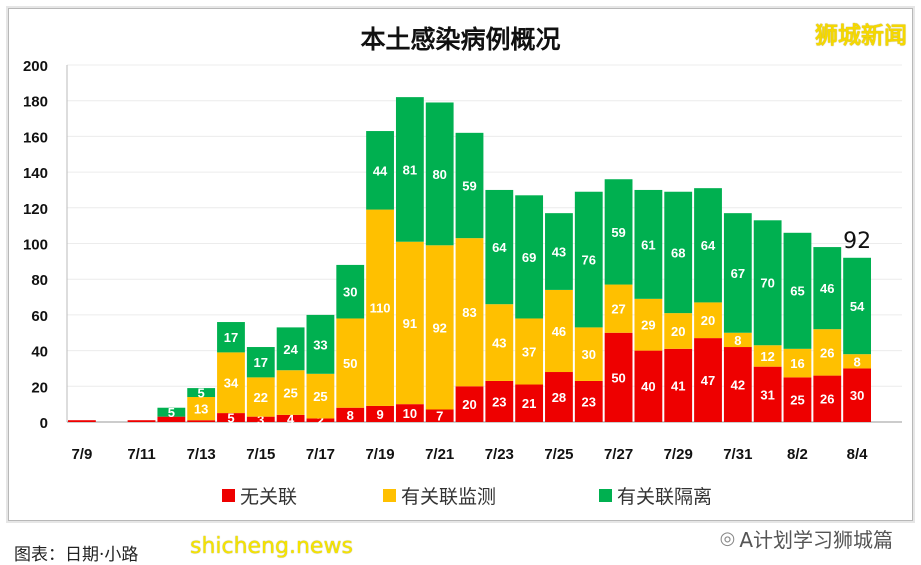 The height and width of the screenshot is (565, 921). I want to click on y-tick-label: 20, so click(39, 387).